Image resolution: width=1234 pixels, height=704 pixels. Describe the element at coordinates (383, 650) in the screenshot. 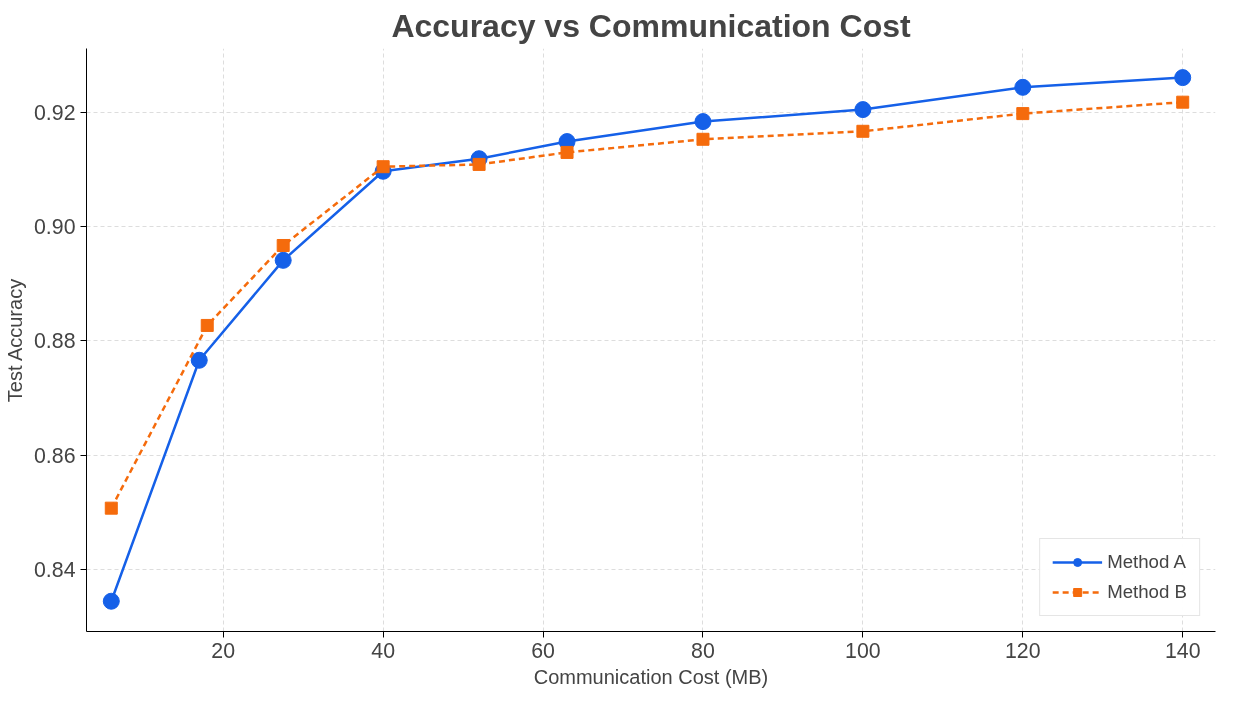

I see `x-tick-label: 40` at that location.